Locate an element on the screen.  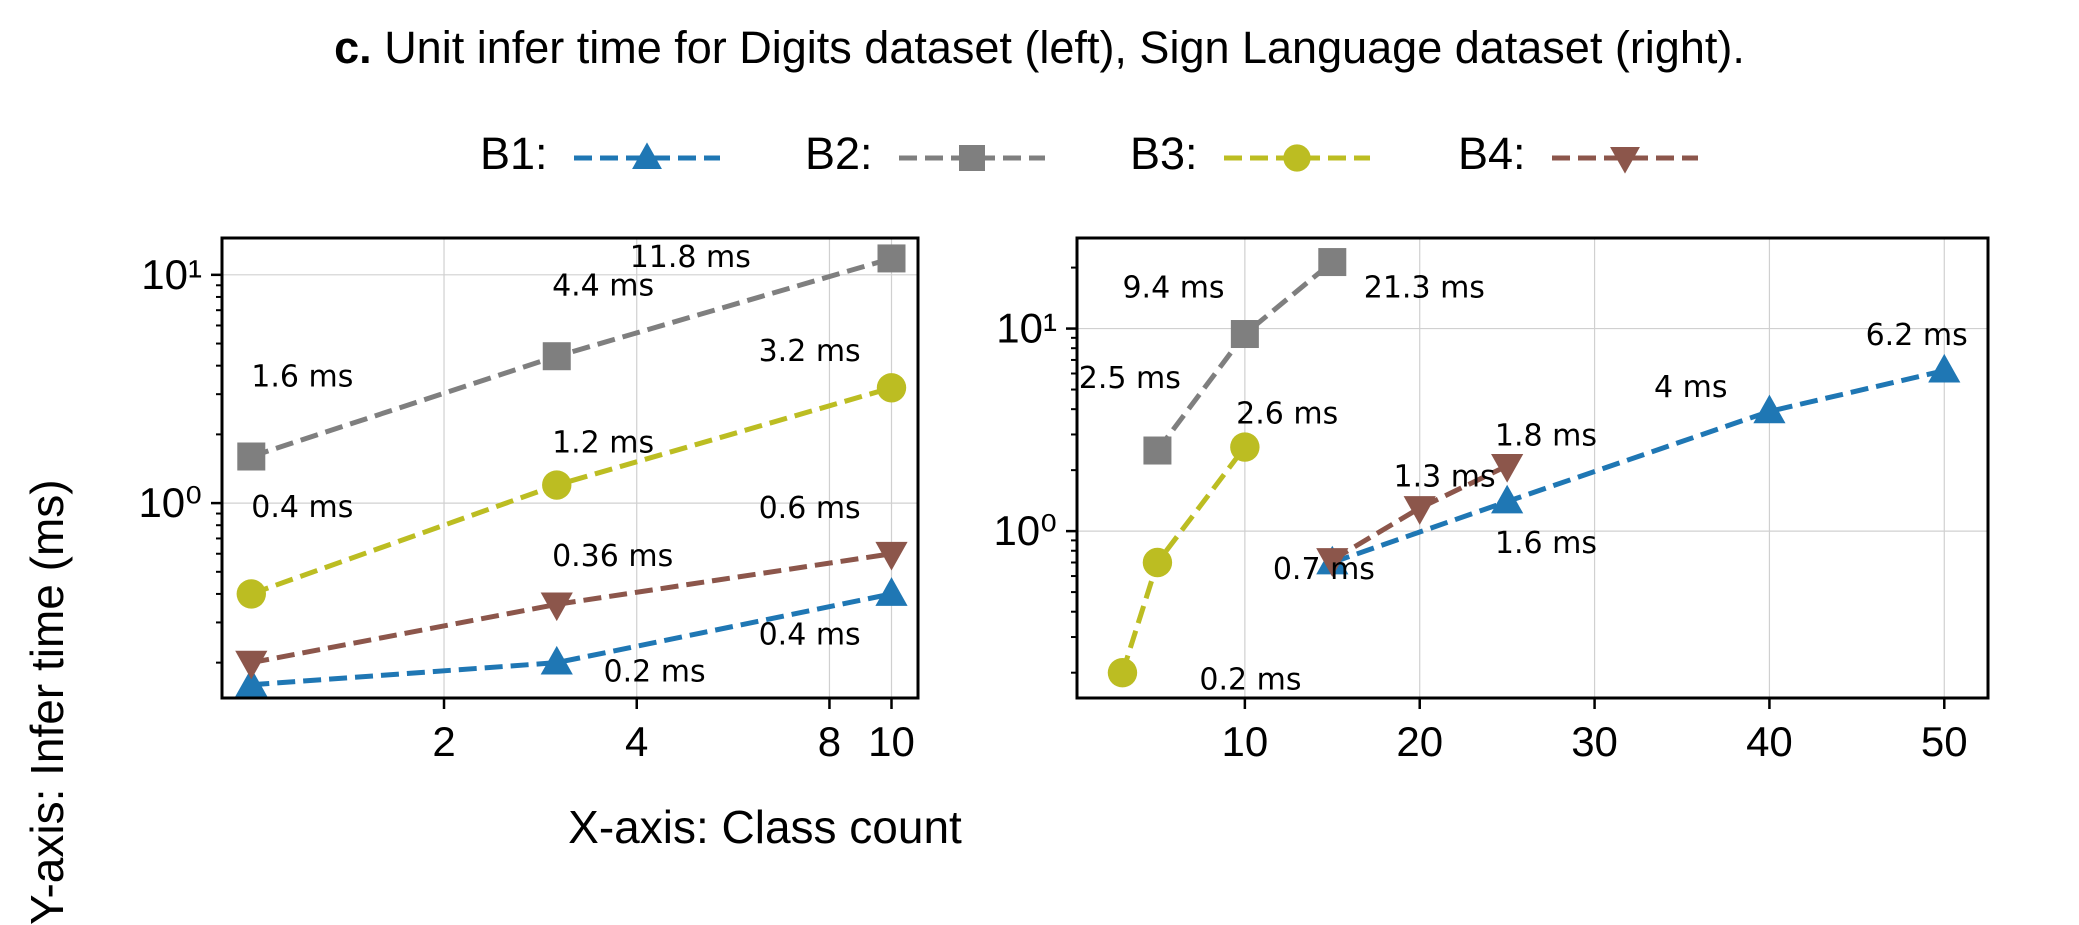
data-label: 11.8 ms is located at coordinates (690, 257).